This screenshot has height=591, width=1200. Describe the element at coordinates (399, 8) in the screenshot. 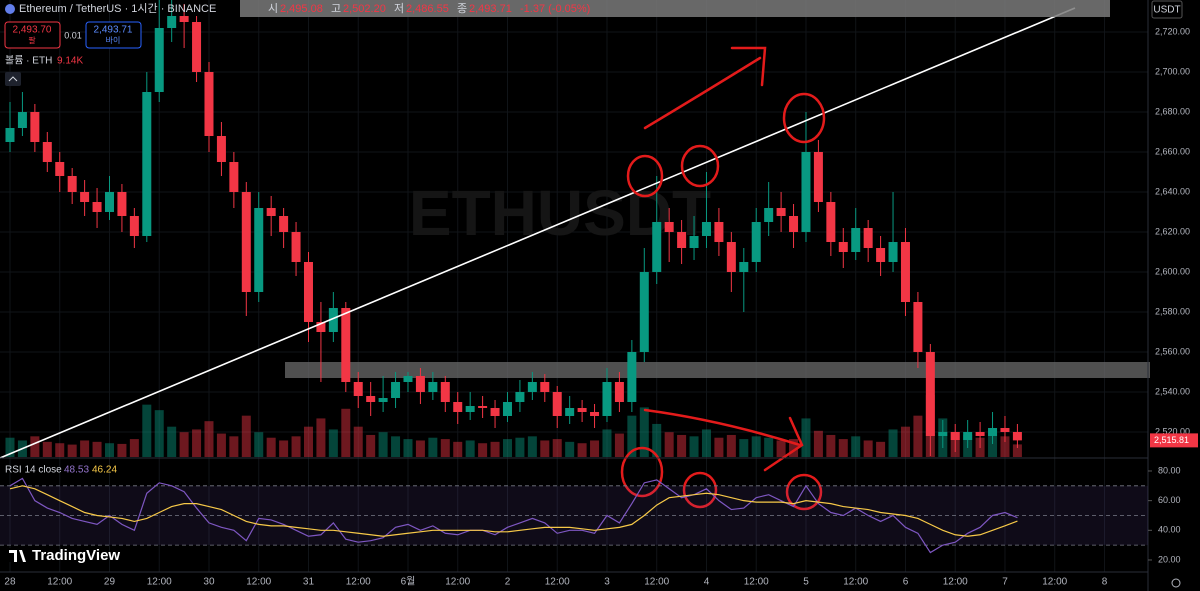

I see `ohlc-label: 저` at that location.